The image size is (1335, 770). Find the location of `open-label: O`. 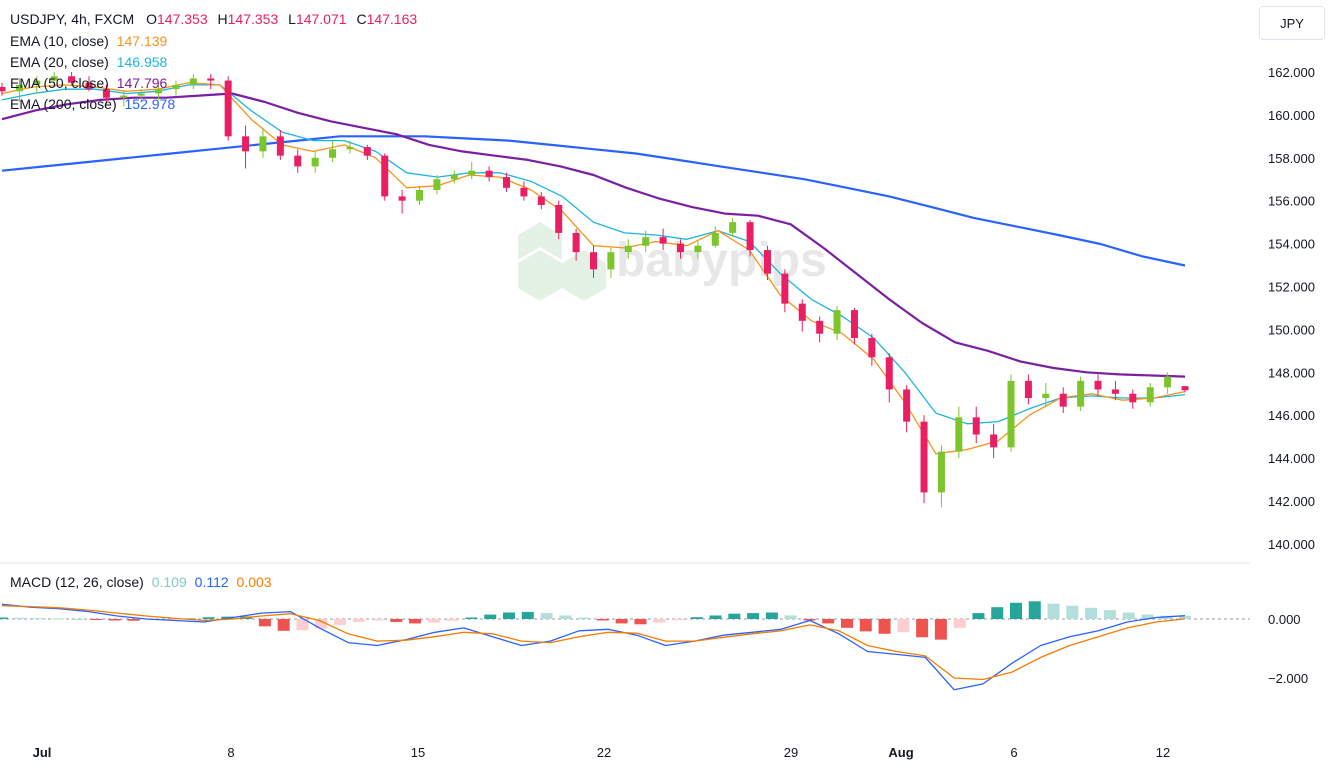

open-label: O is located at coordinates (152, 19).